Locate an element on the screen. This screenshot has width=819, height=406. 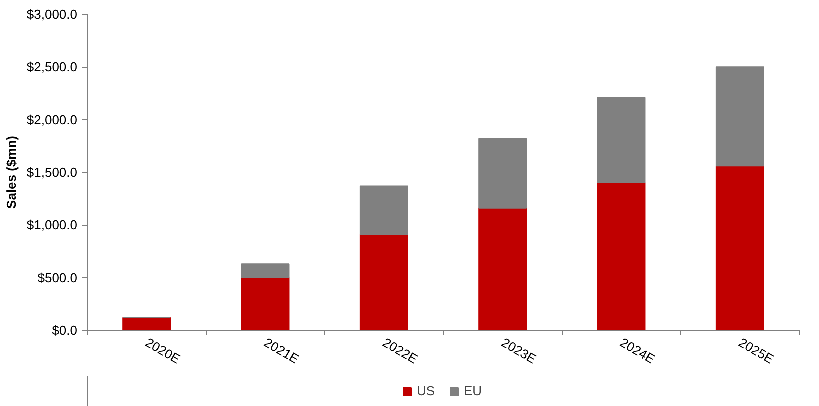
y-tick-label: $3,000.0 is located at coordinates (52, 14).